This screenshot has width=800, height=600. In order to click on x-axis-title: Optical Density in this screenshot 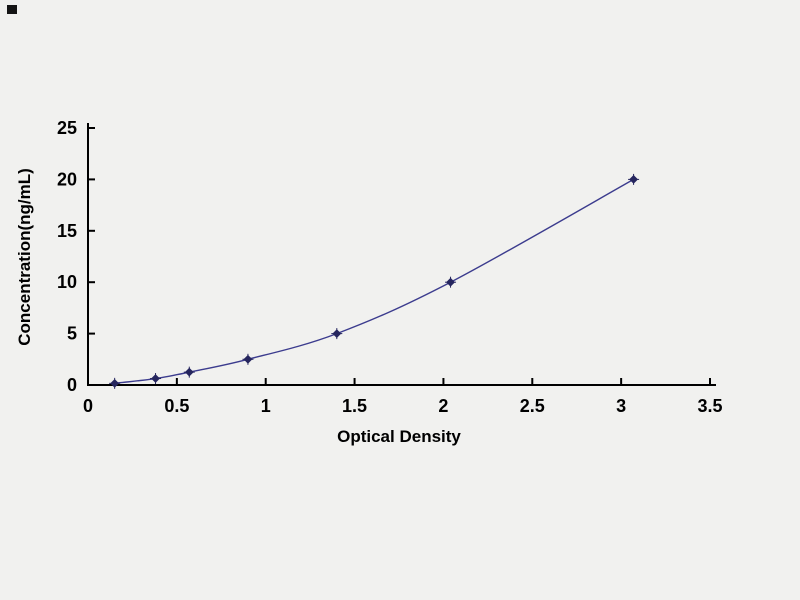, I will do `click(399, 436)`.